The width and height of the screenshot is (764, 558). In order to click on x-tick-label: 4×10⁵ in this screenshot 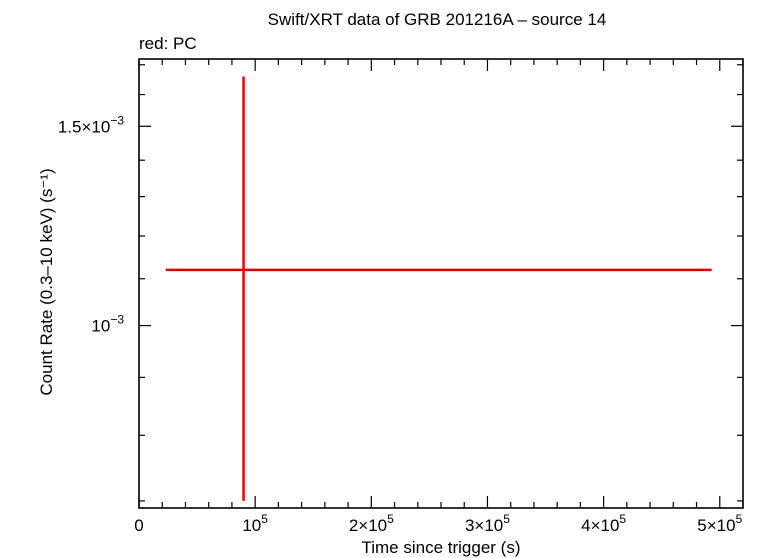, I will do `click(603, 523)`.